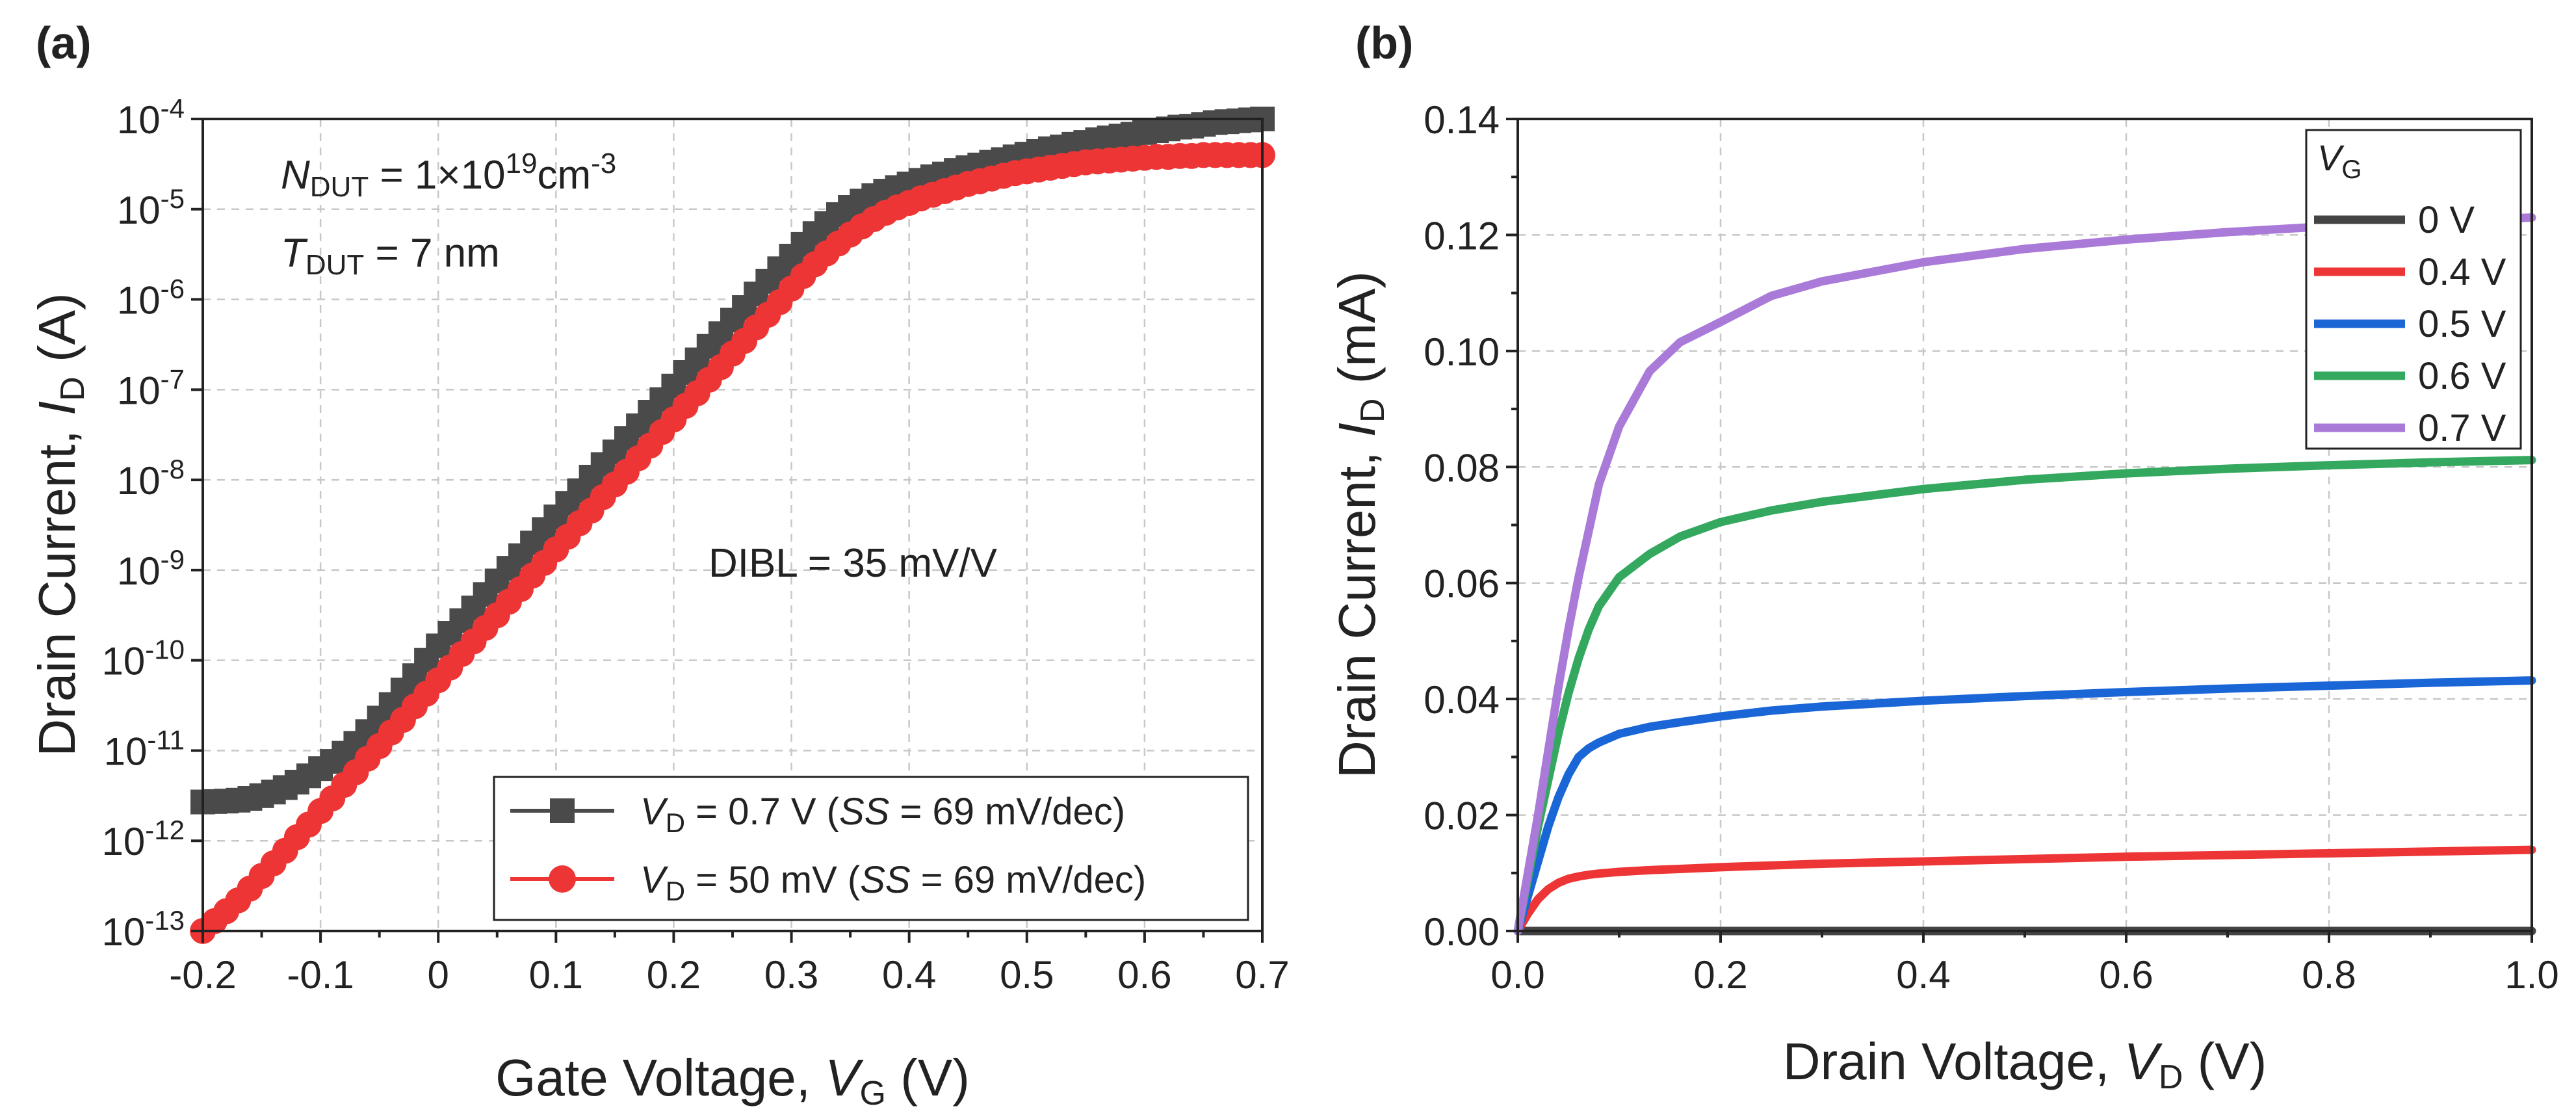  I want to click on y-tick-label: 10⁻¹², so click(143, 839).